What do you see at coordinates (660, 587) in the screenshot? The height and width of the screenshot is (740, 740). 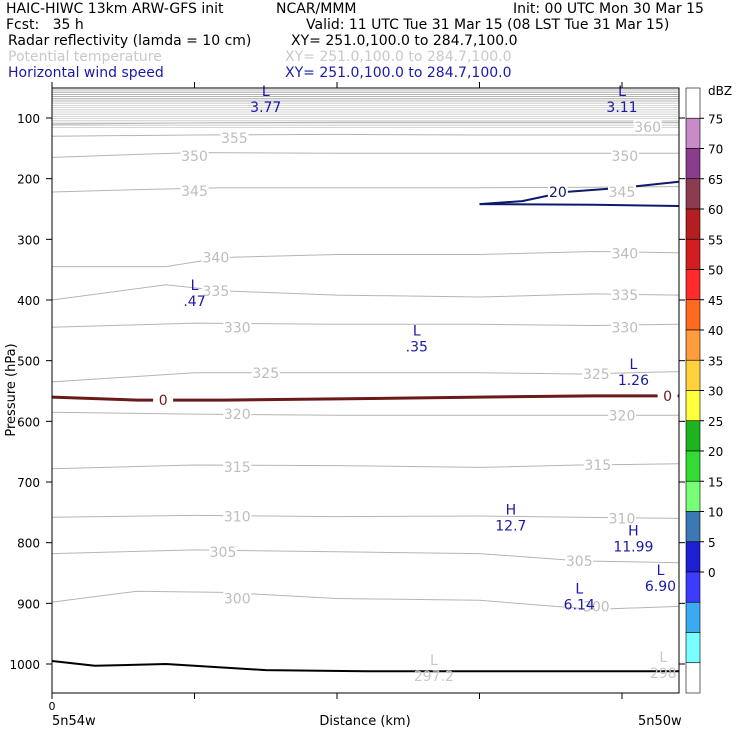 I see `extremum-value: 6.90` at bounding box center [660, 587].